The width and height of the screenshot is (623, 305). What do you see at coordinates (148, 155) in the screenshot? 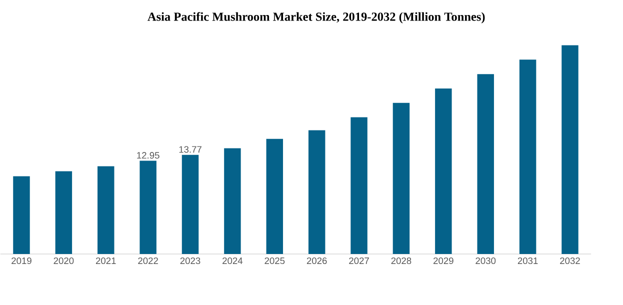
I see `data-label: 12.95` at bounding box center [148, 155].